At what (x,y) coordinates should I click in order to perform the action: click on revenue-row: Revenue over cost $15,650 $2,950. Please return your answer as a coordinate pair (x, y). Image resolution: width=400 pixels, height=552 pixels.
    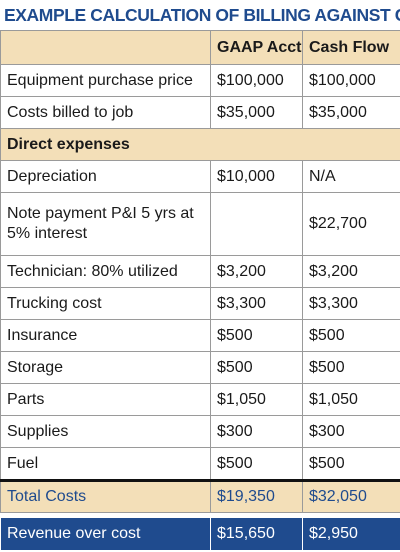
    Looking at the image, I should click on (200, 534).